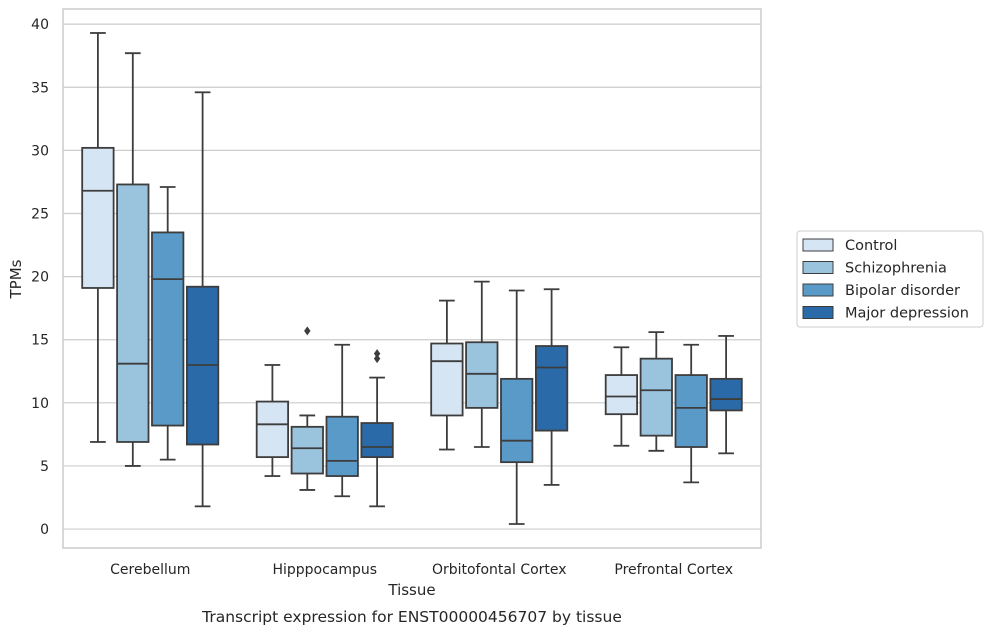 Image resolution: width=993 pixels, height=634 pixels. What do you see at coordinates (40, 88) in the screenshot?
I see `y-tick-label: 35` at bounding box center [40, 88].